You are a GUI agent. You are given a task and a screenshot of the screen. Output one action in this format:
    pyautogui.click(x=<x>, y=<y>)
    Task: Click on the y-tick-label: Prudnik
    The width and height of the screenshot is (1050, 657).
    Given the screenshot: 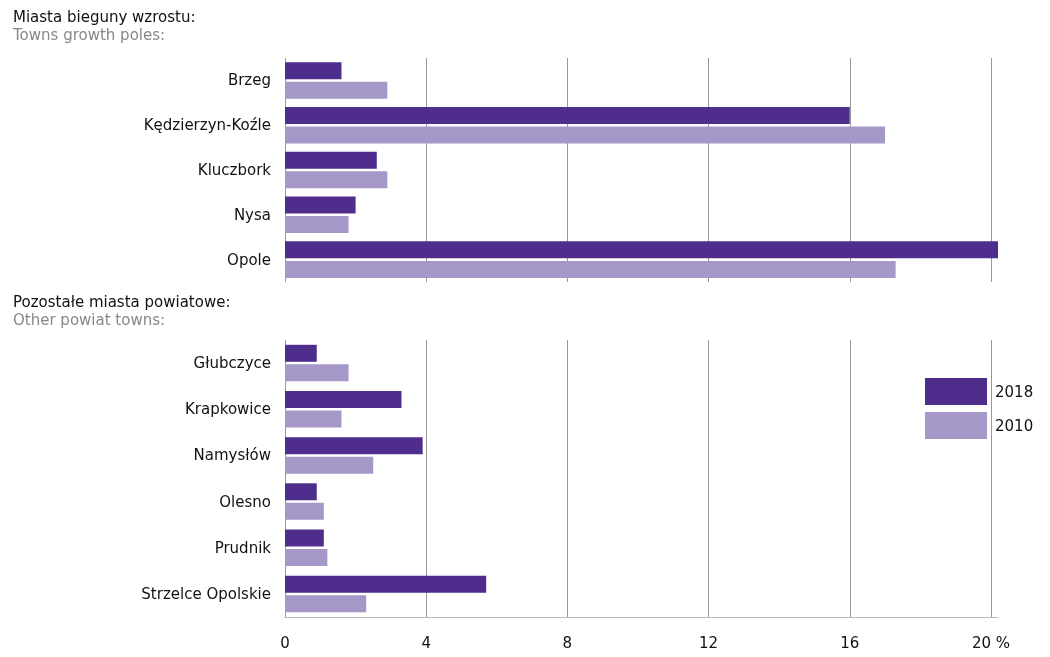 What is the action you would take?
    pyautogui.click(x=243, y=547)
    